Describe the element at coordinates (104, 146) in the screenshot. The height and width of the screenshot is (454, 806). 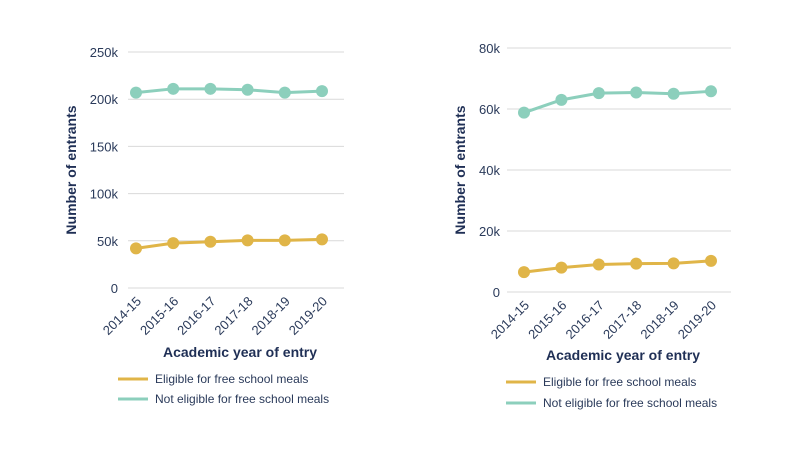
I see `y-tick-label: 150k` at that location.